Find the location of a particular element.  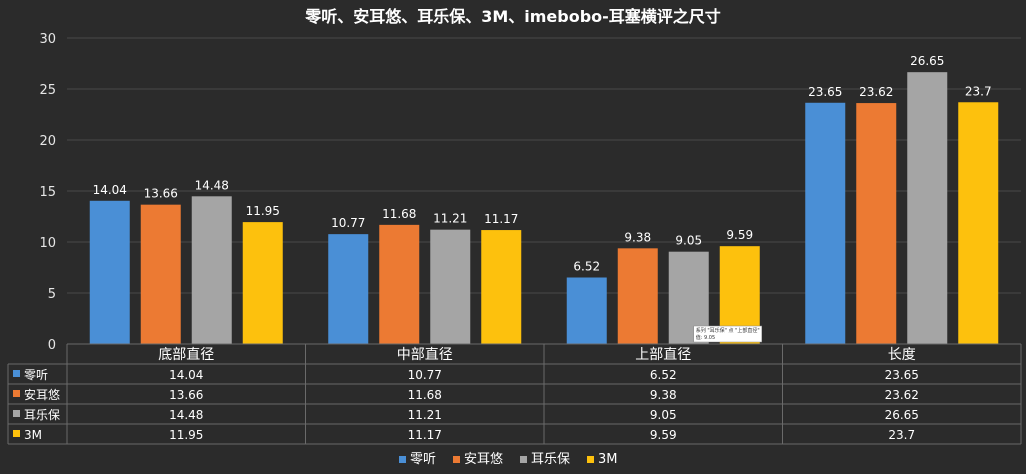

data-label: 14.48 is located at coordinates (212, 185).